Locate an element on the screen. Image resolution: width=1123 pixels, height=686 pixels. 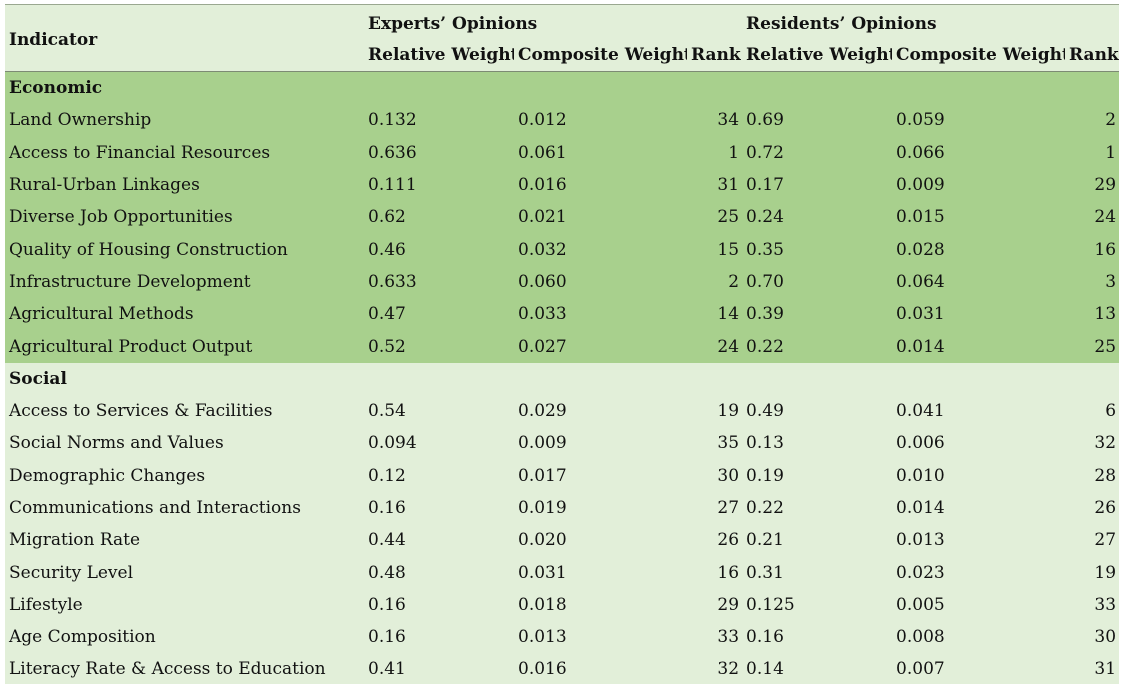
cell-residents-composite-weight: 0.031 is located at coordinates (979, 314).